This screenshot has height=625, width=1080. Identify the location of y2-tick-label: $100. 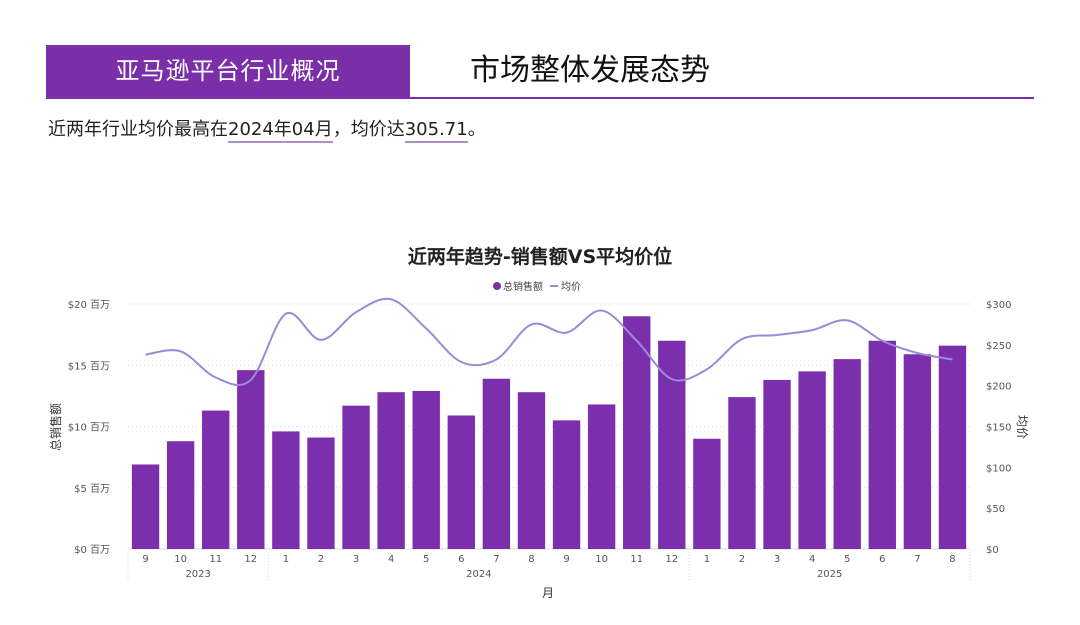
(998, 468).